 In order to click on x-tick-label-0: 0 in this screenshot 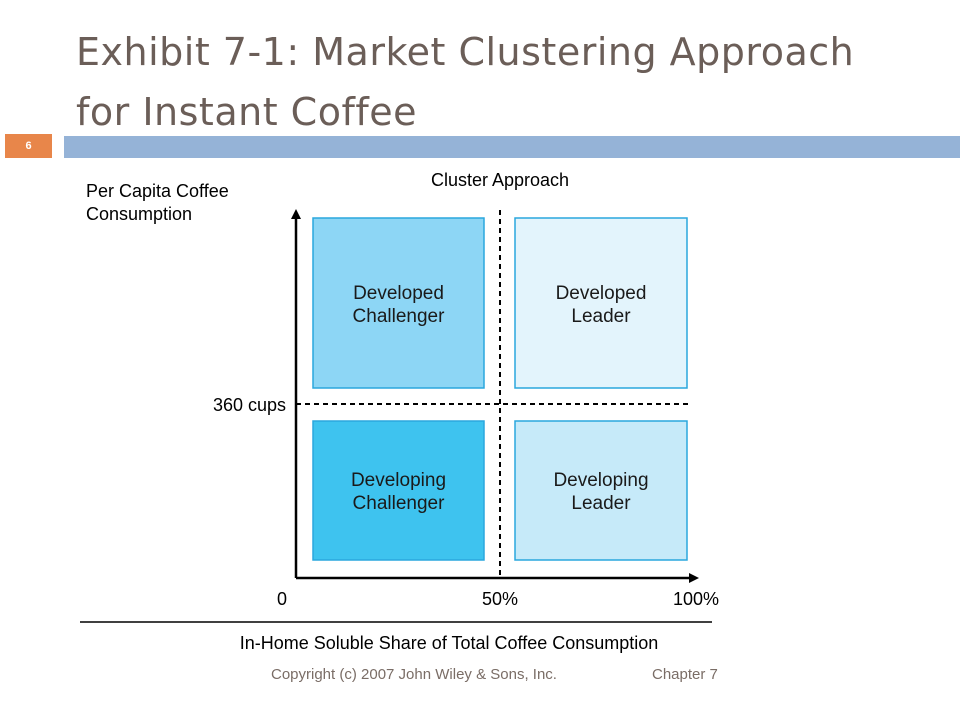, I will do `click(282, 599)`.